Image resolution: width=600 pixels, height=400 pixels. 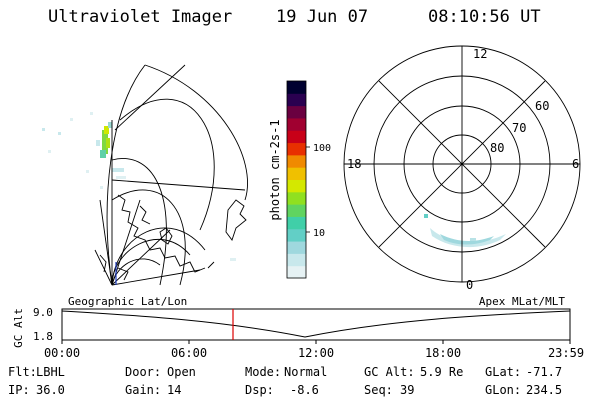 What do you see at coordinates (50, 390) in the screenshot?
I see `ip-value: 36.0` at bounding box center [50, 390].